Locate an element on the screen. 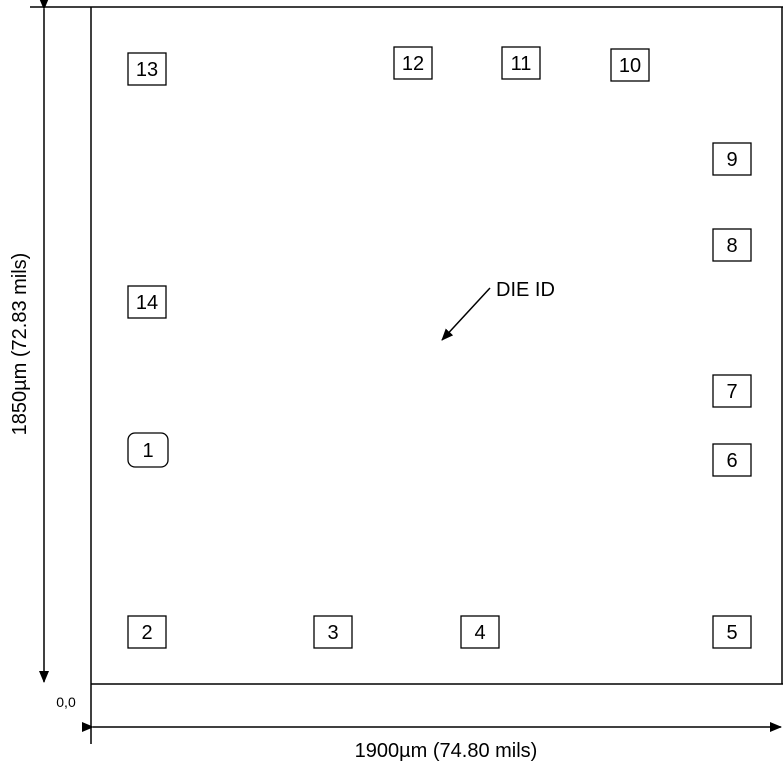 This screenshot has width=783, height=769. pad-12-label: 12 is located at coordinates (413, 64).